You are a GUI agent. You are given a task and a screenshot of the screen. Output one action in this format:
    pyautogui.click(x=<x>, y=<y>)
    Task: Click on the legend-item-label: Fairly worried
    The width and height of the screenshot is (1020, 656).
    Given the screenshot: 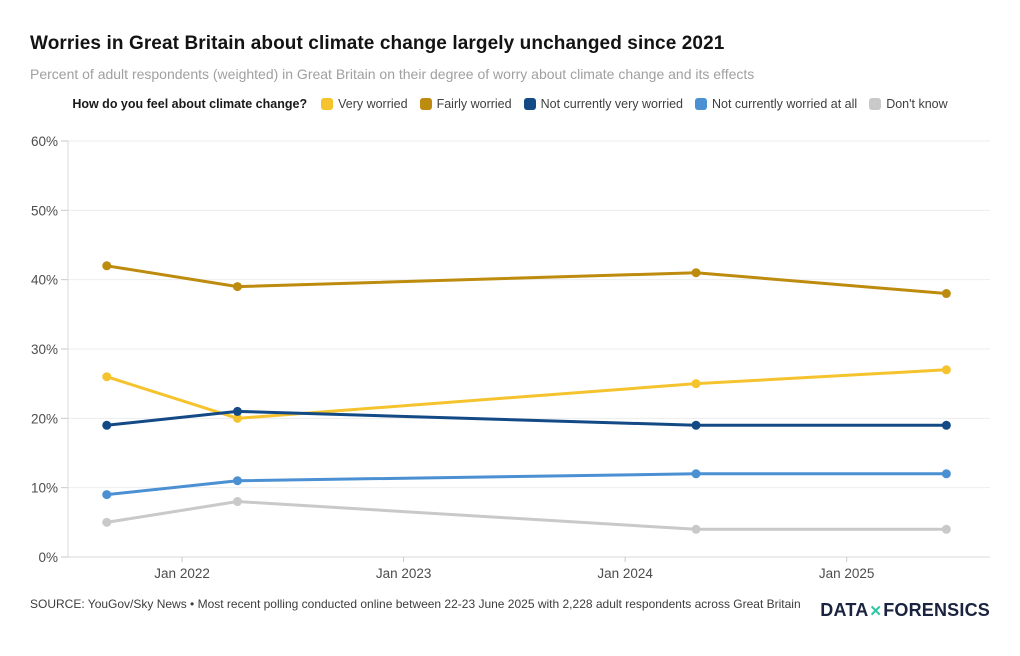 What is the action you would take?
    pyautogui.click(x=474, y=104)
    